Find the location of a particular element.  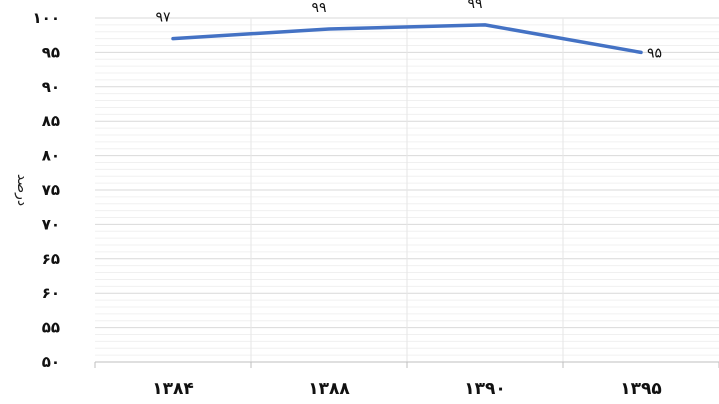

x-axis-tick-marks is located at coordinates (406, 365).